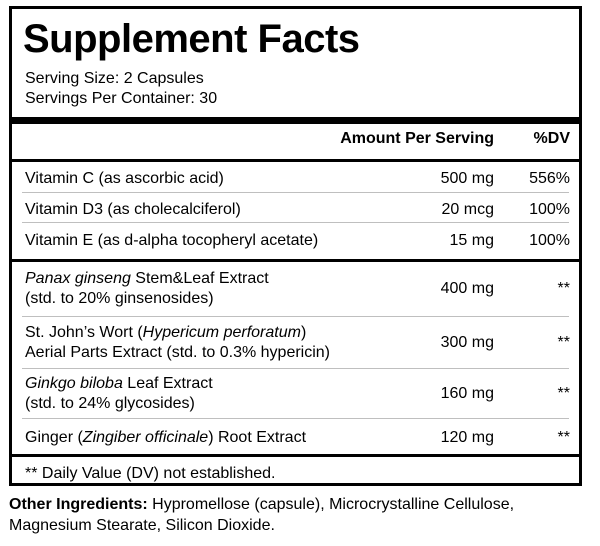 The width and height of the screenshot is (600, 546). Describe the element at coordinates (114, 78) in the screenshot. I see `serving-size: Serving Size: 2 Capsules` at that location.